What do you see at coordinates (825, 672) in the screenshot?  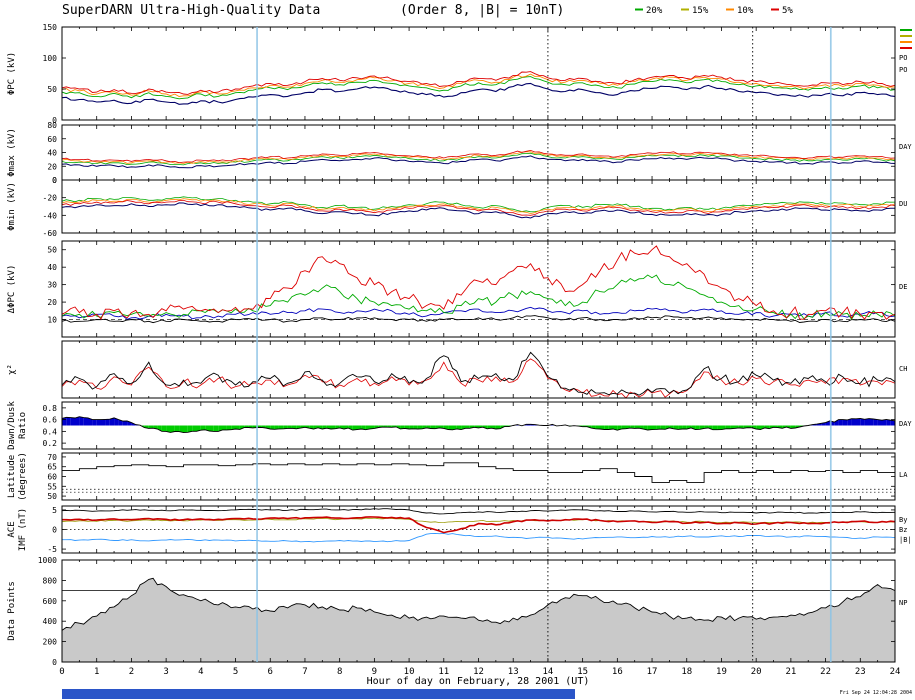 I see `x-tick-label: 22` at bounding box center [825, 672].